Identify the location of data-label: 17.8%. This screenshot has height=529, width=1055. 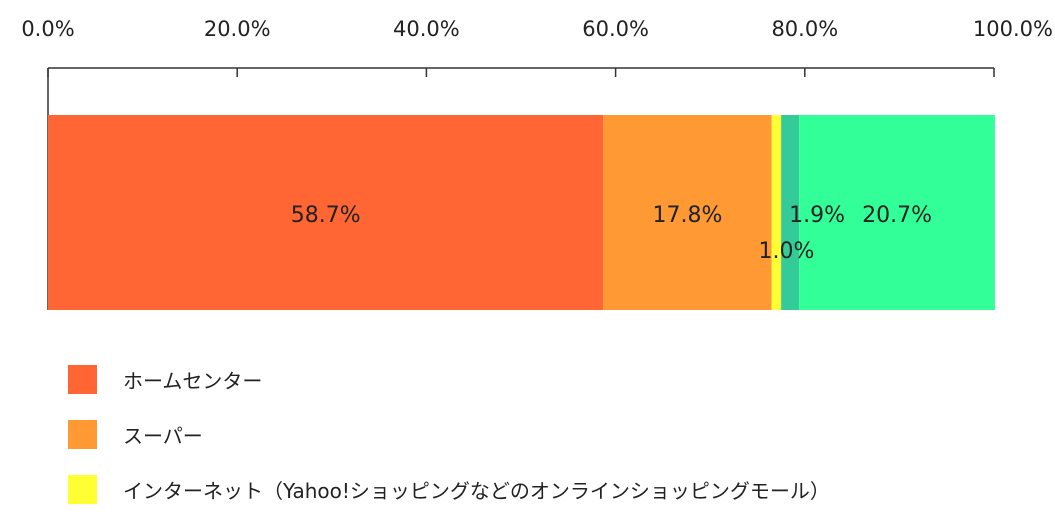
(688, 215).